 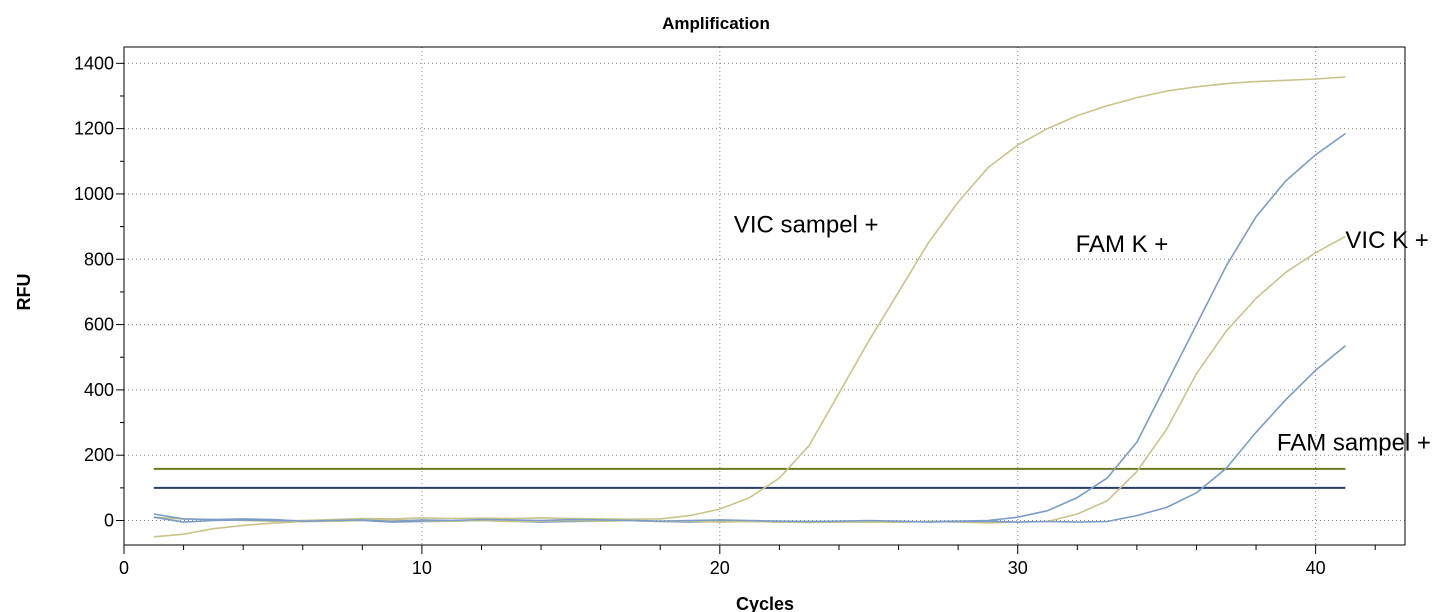 What do you see at coordinates (1386, 240) in the screenshot?
I see `series-annotation: VIC K +` at bounding box center [1386, 240].